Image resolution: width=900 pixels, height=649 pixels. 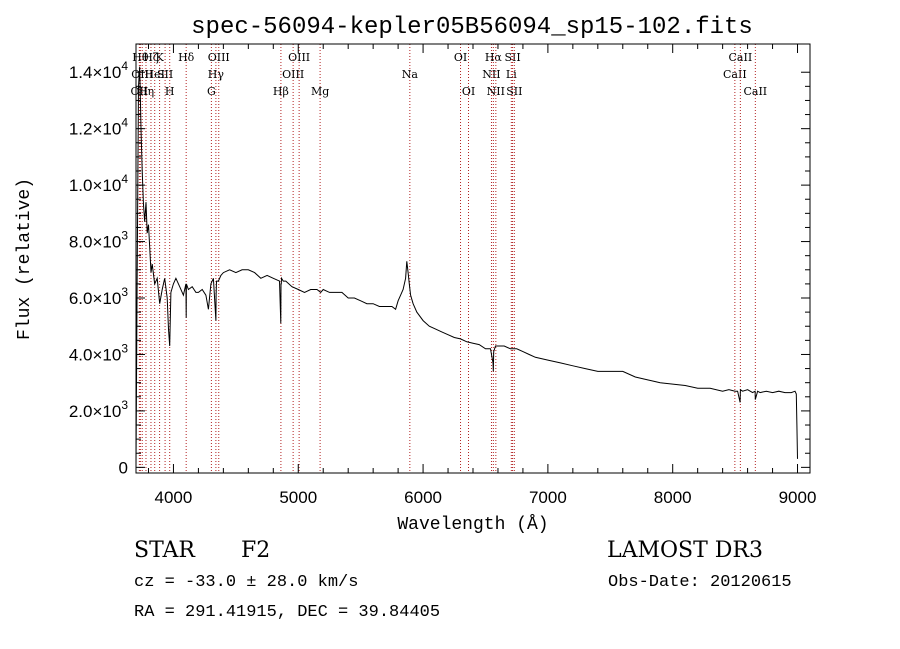 I want to click on marker-label: K, so click(x=159, y=57).